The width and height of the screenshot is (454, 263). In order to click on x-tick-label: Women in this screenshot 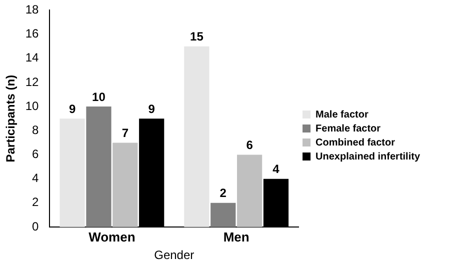, I will do `click(112, 236)`.